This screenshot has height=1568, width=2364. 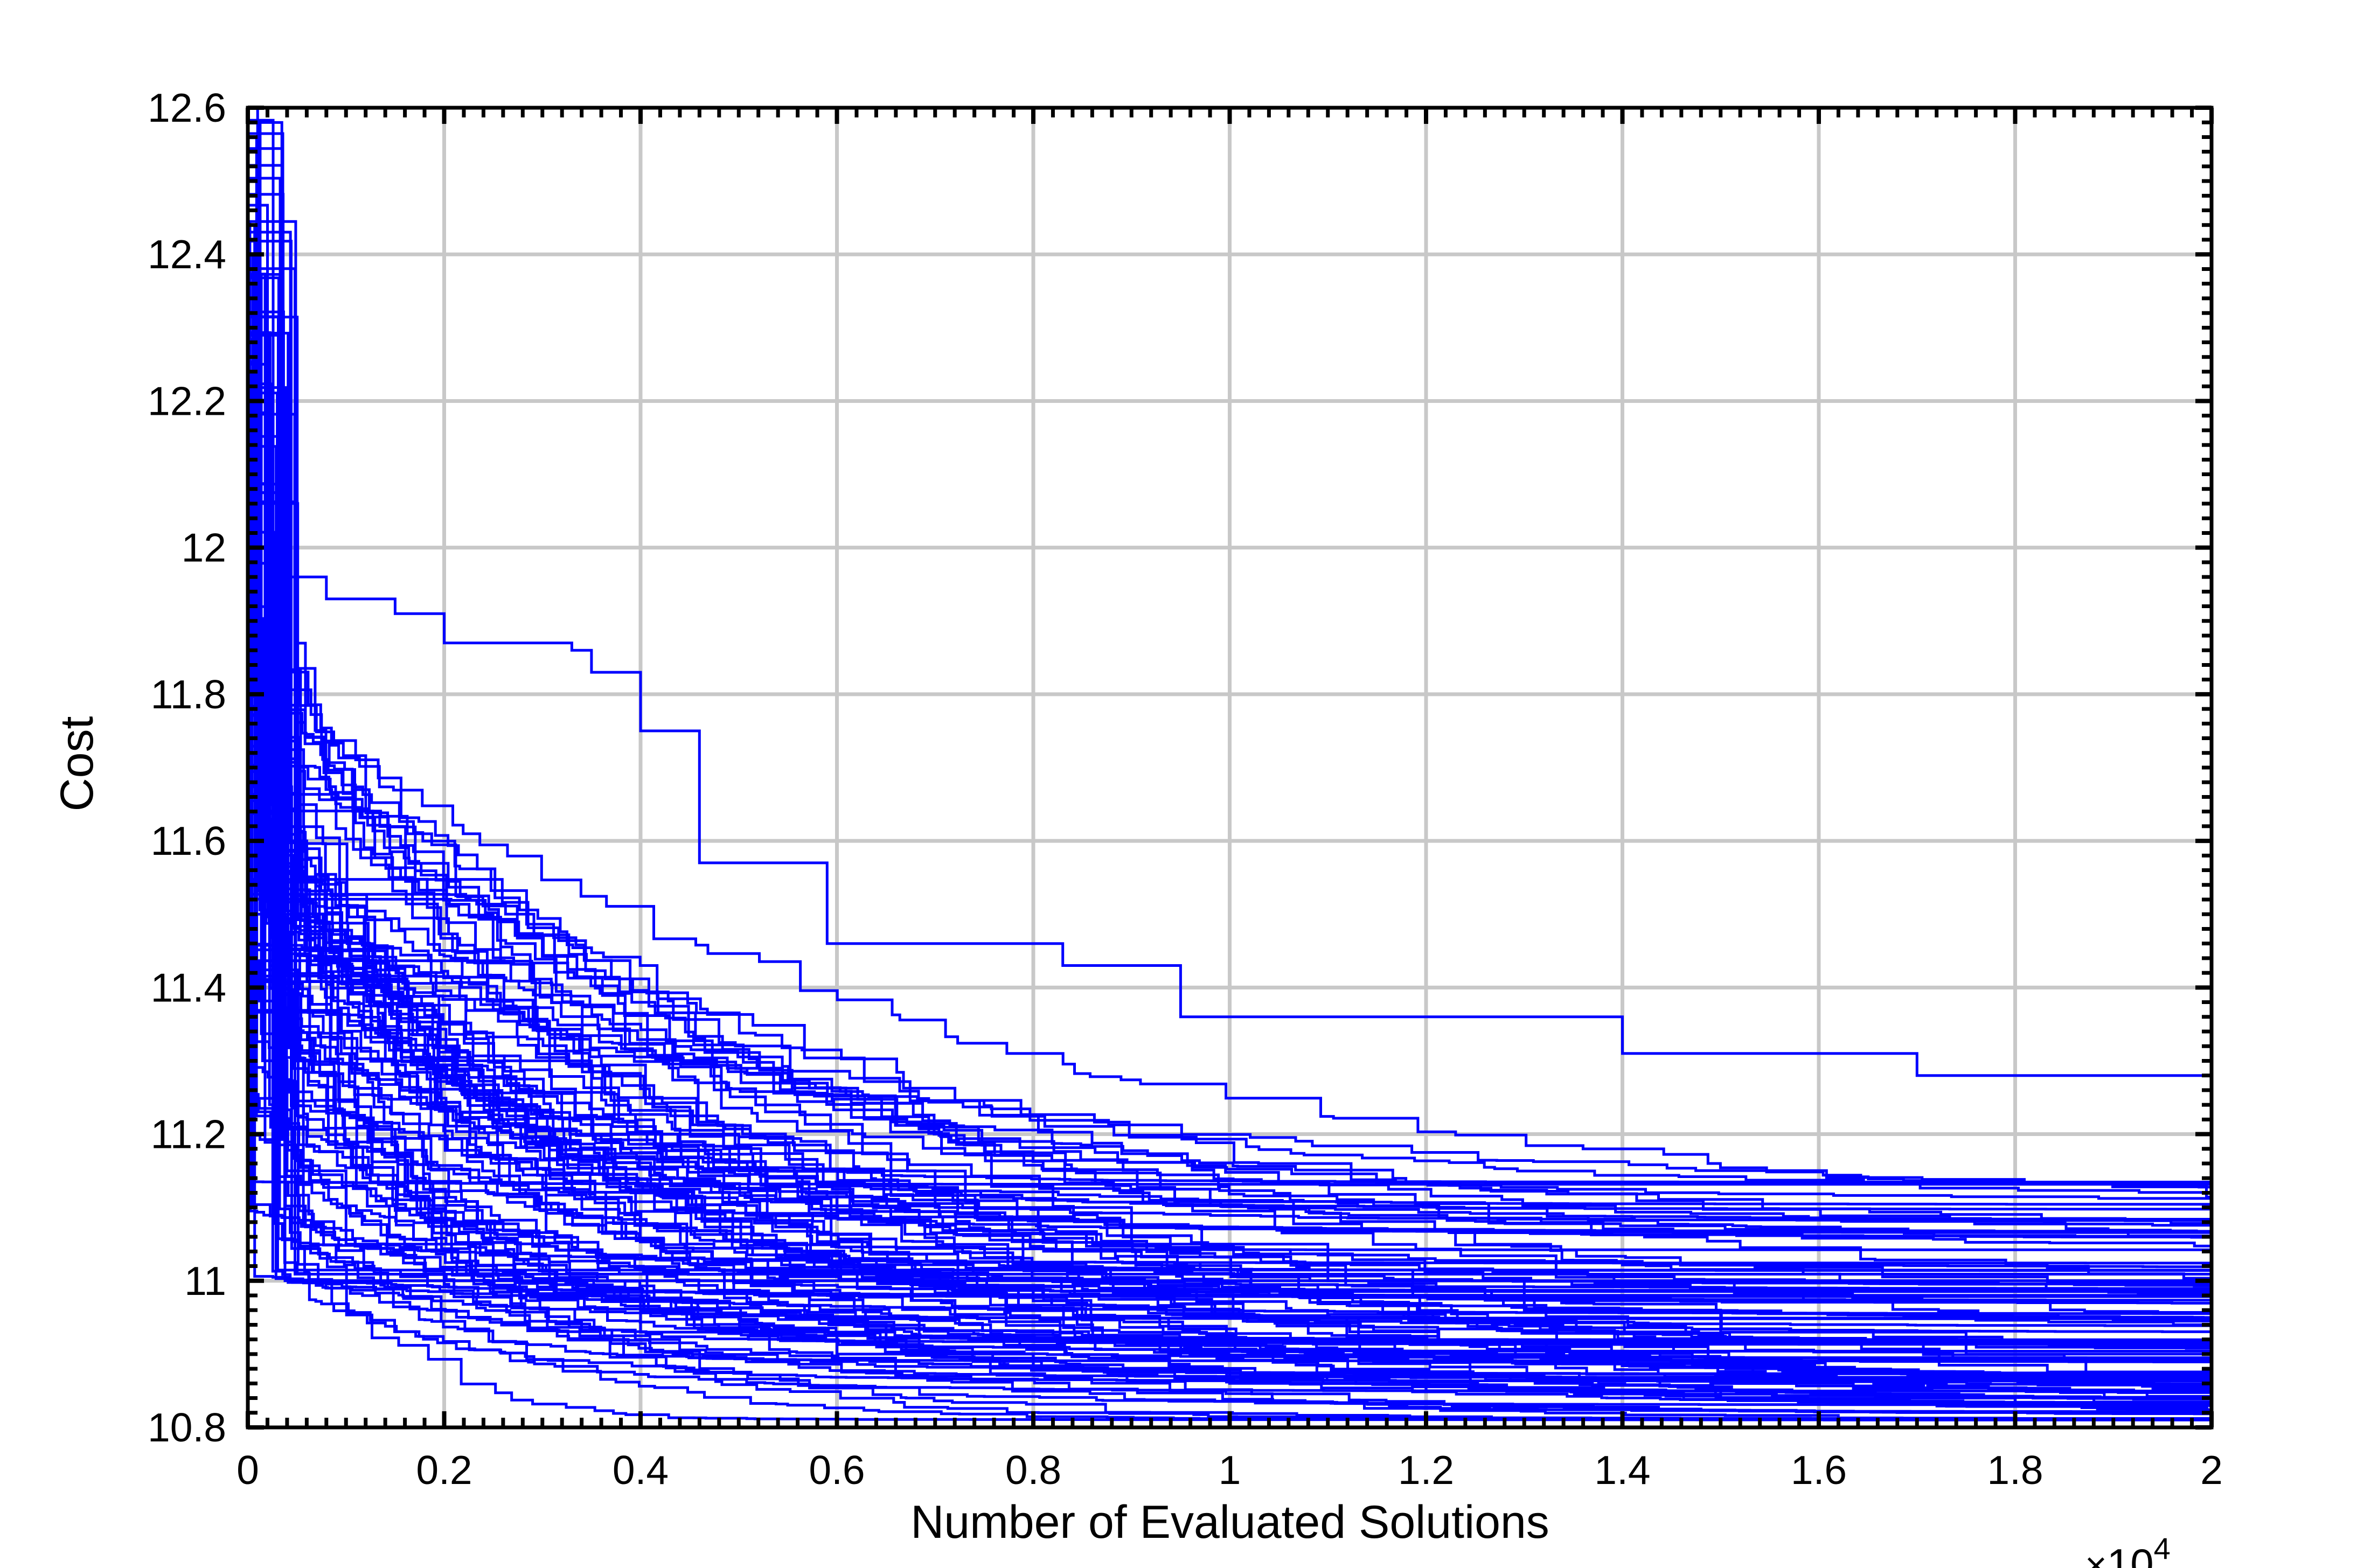 I want to click on run-curve, so click(x=1230, y=1079).